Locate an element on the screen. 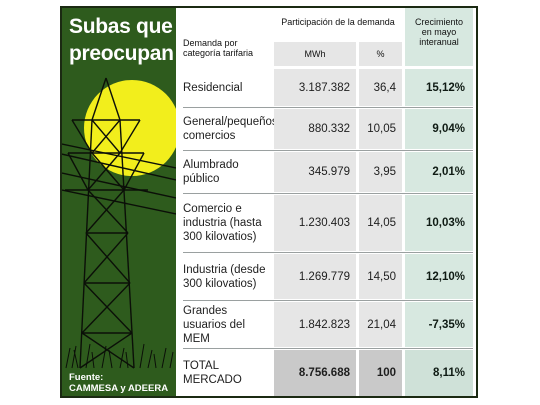 Image resolution: width=540 pixels, height=405 pixels. source-value: CAMMESA y ADEERA is located at coordinates (119, 388).